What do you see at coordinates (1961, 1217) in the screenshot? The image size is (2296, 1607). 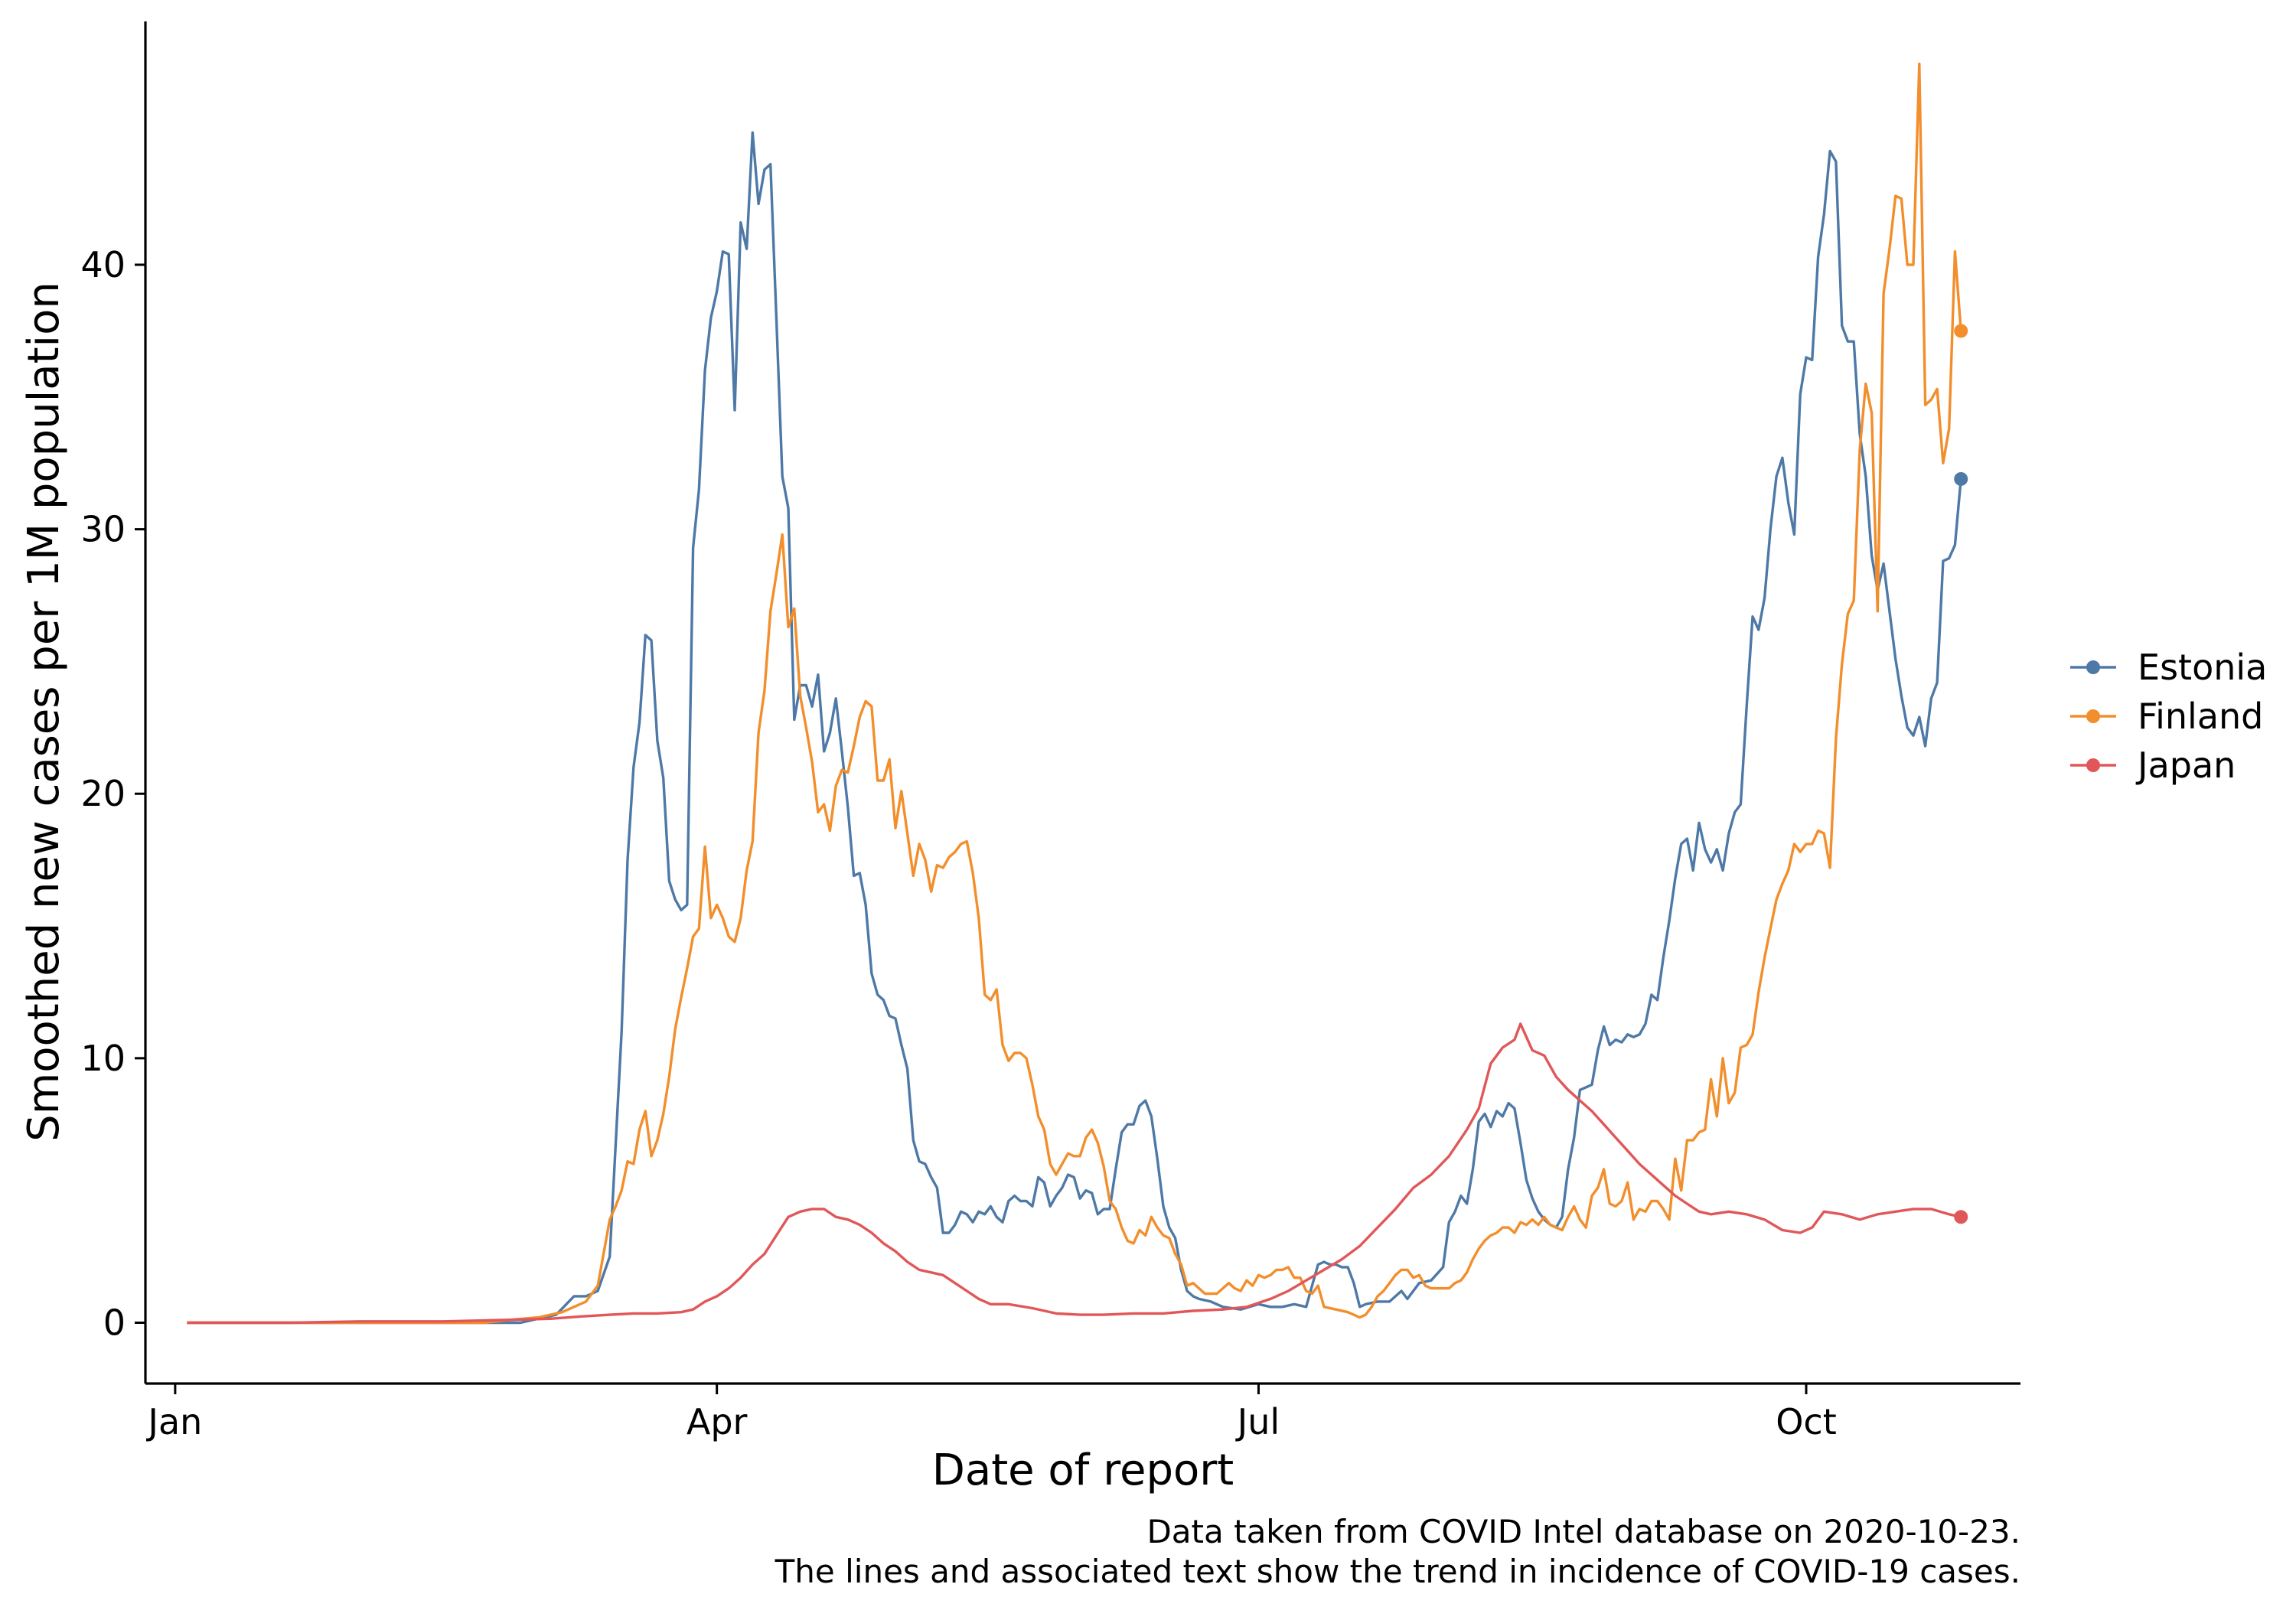 I see `series-end-point-japan` at bounding box center [1961, 1217].